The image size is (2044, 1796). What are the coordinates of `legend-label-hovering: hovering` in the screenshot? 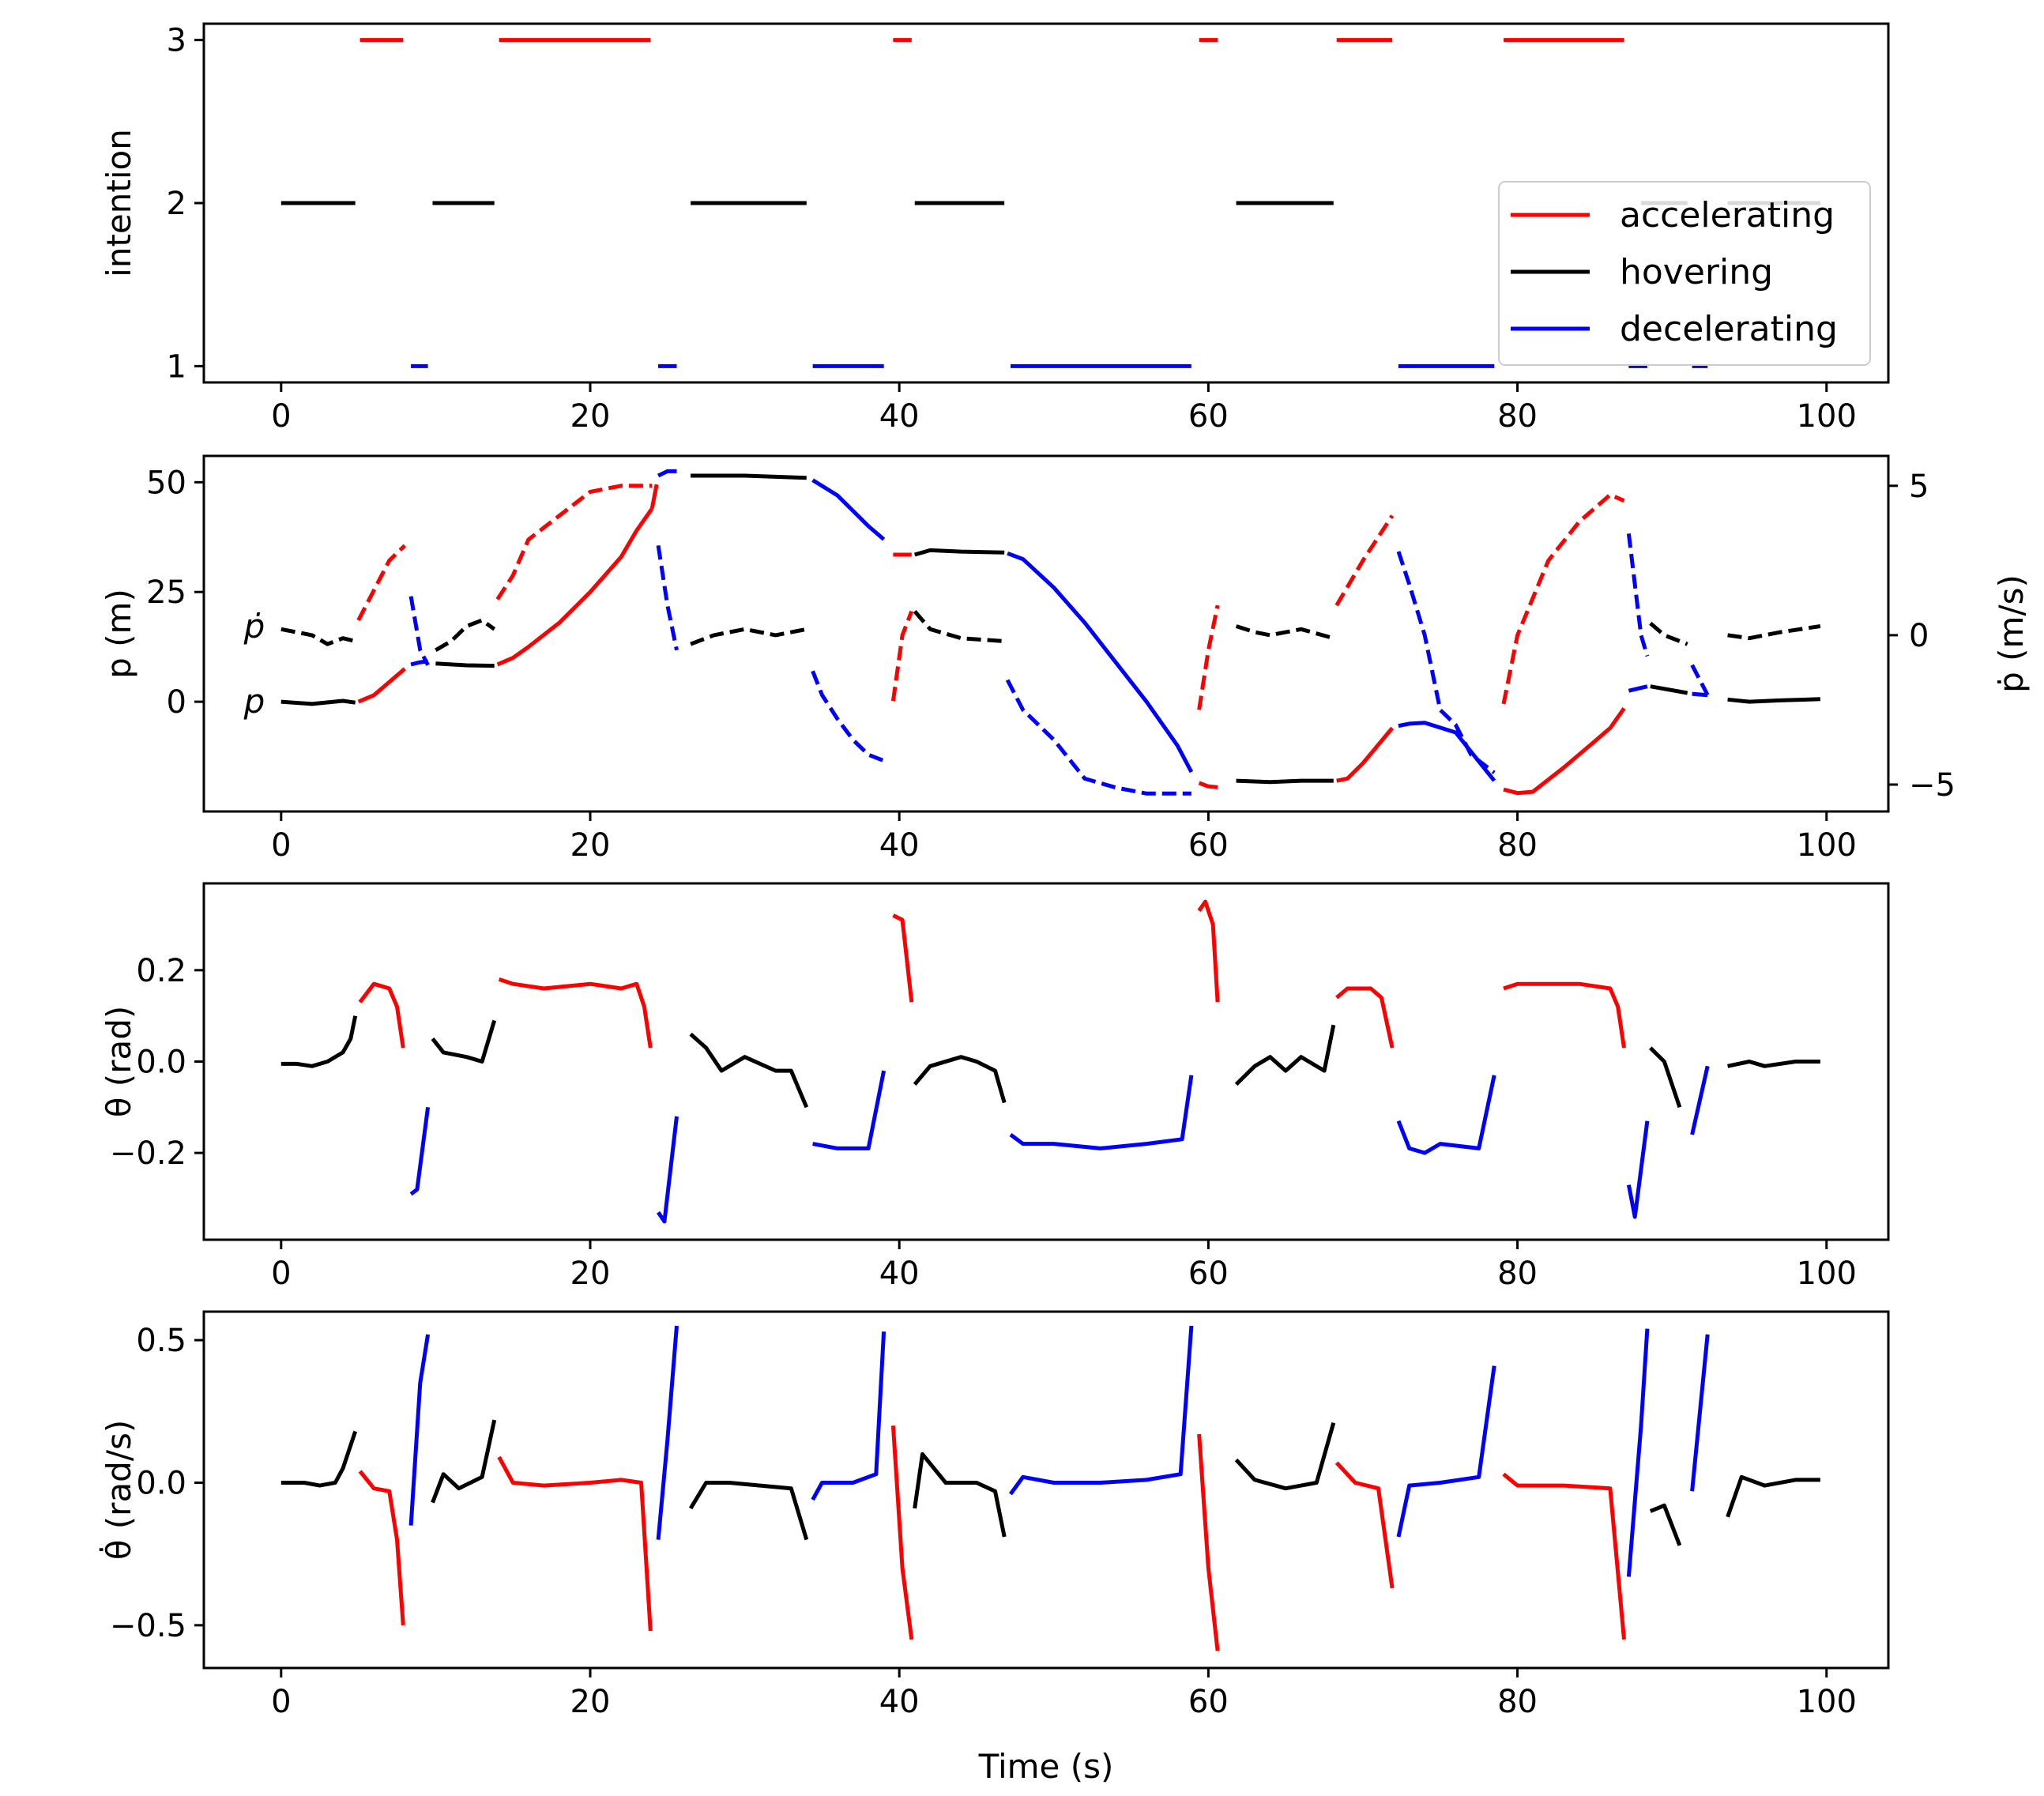 It's located at (1696, 272).